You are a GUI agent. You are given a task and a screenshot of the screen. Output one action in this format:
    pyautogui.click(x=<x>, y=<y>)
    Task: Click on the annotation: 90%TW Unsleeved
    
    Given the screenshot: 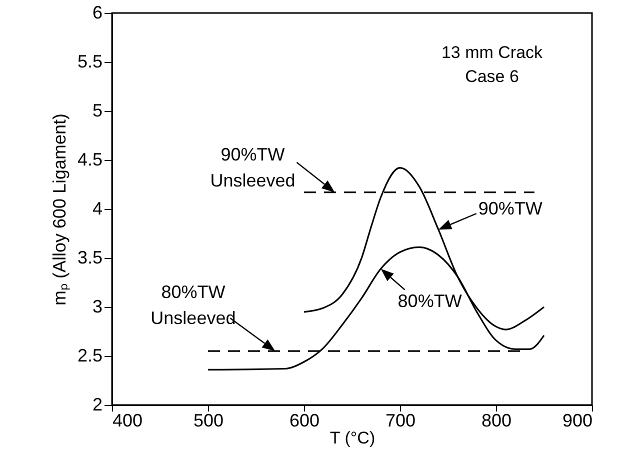 What is the action you would take?
    pyautogui.click(x=253, y=167)
    